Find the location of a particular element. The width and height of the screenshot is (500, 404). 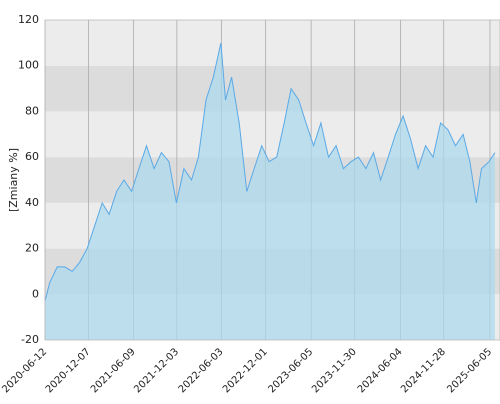

x-tick-label: 2023-11-30 is located at coordinates (334, 370).